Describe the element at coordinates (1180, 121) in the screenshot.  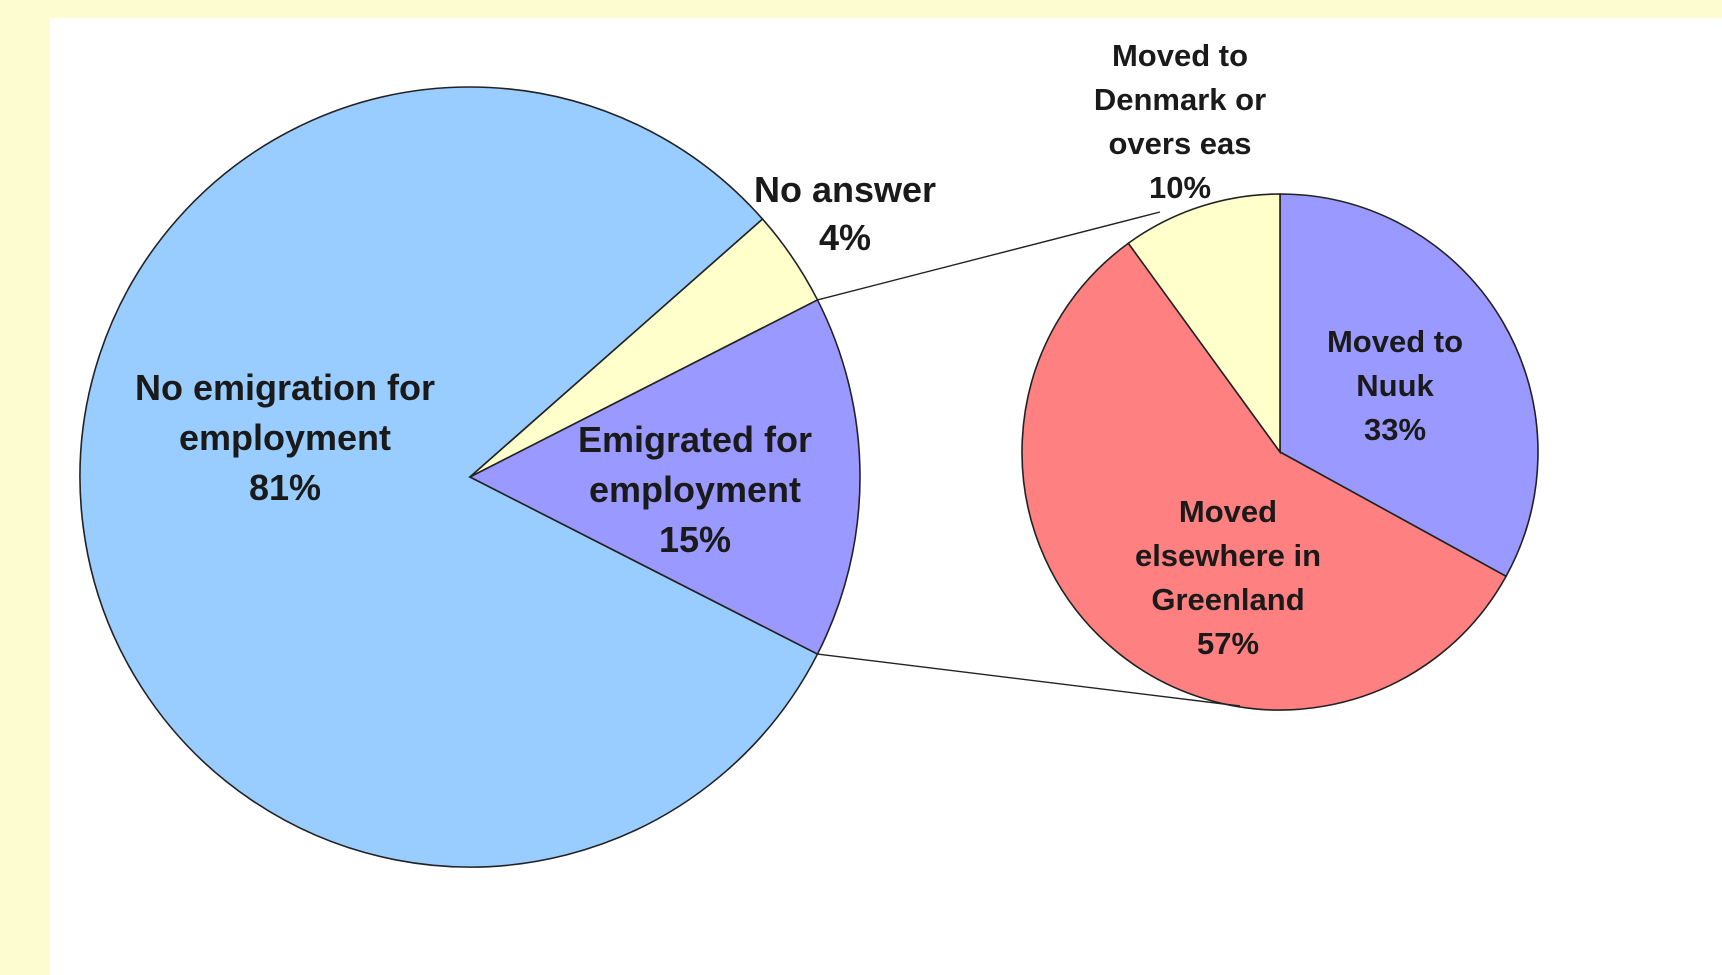
I see `label-moved-to-denmark: Moved to Denmark or overs eas 10%` at that location.